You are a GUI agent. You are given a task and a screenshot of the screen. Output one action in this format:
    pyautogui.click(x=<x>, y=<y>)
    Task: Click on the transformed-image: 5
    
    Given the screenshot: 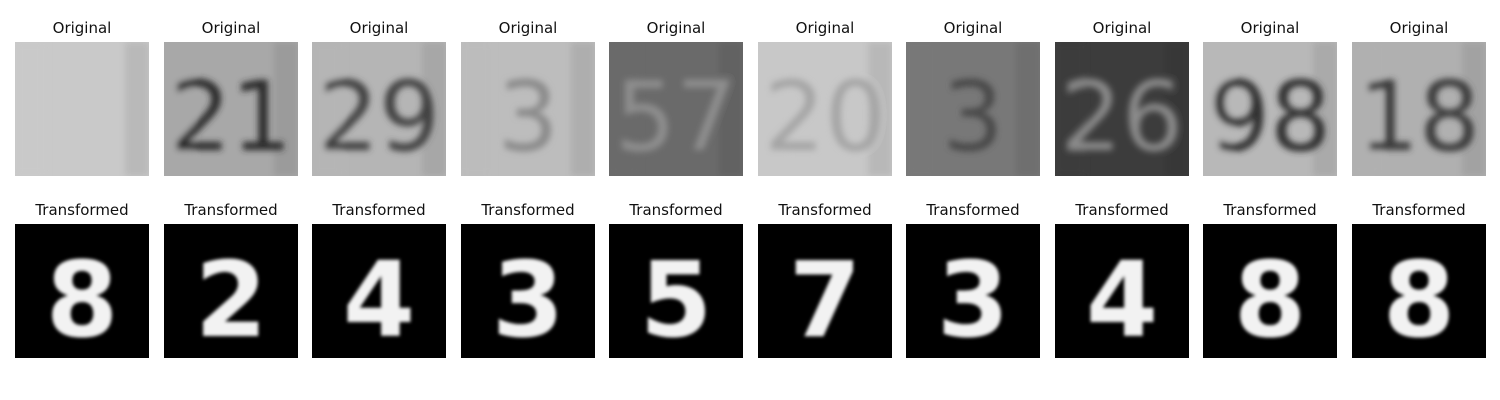 What is the action you would take?
    pyautogui.click(x=676, y=291)
    